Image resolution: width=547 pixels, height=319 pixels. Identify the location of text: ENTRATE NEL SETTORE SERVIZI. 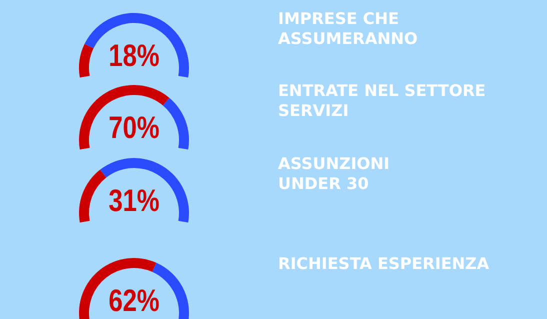
(382, 100).